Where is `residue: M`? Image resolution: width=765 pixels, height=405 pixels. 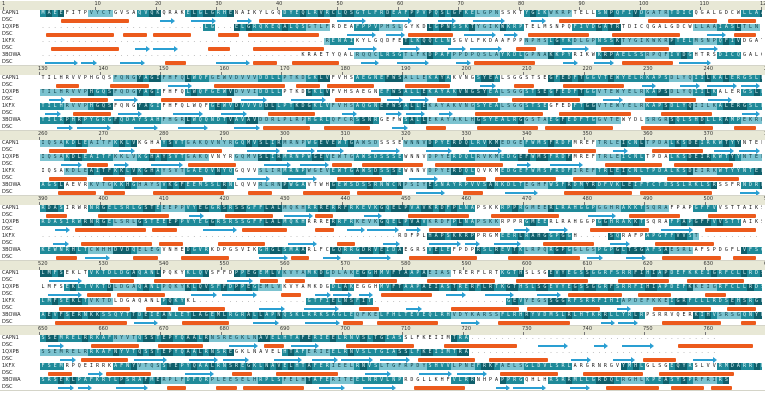 residue: M is located at coordinates (575, 380).